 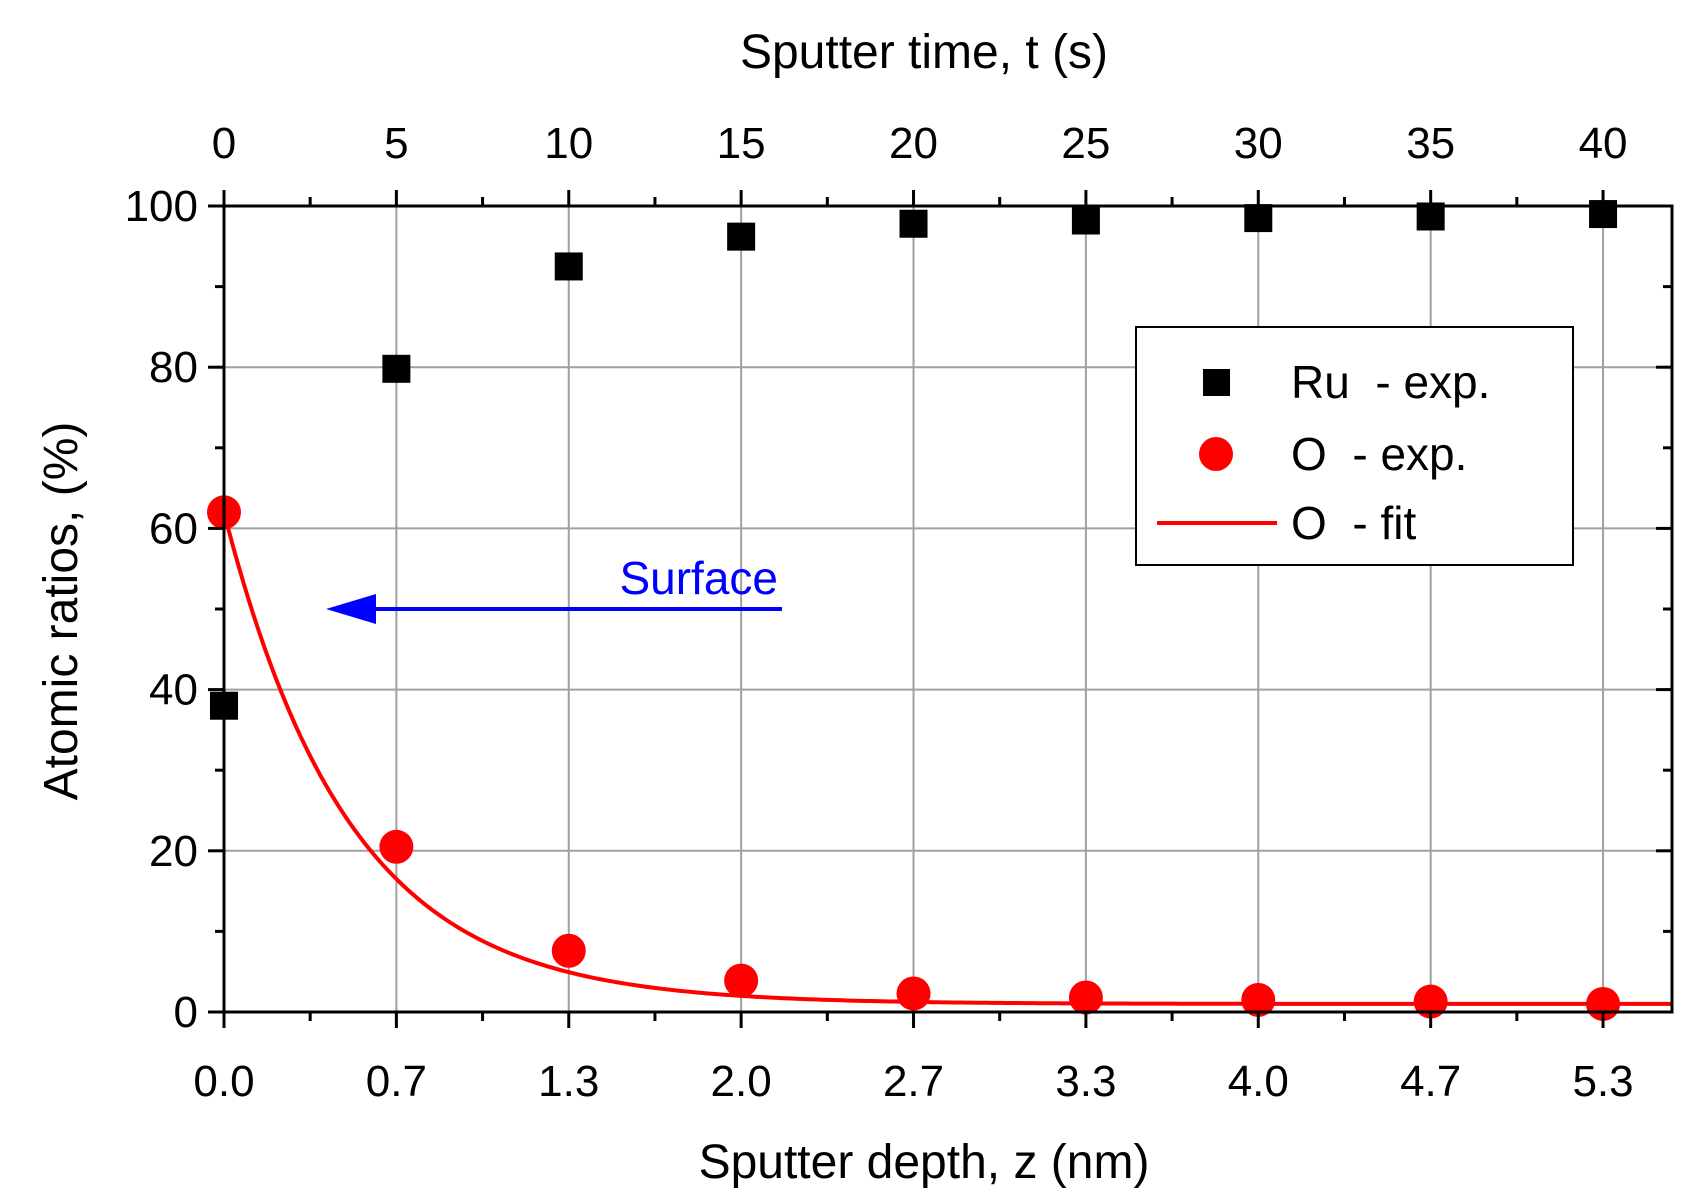 What do you see at coordinates (173, 367) in the screenshot?
I see `y-tick-label: 80` at bounding box center [173, 367].